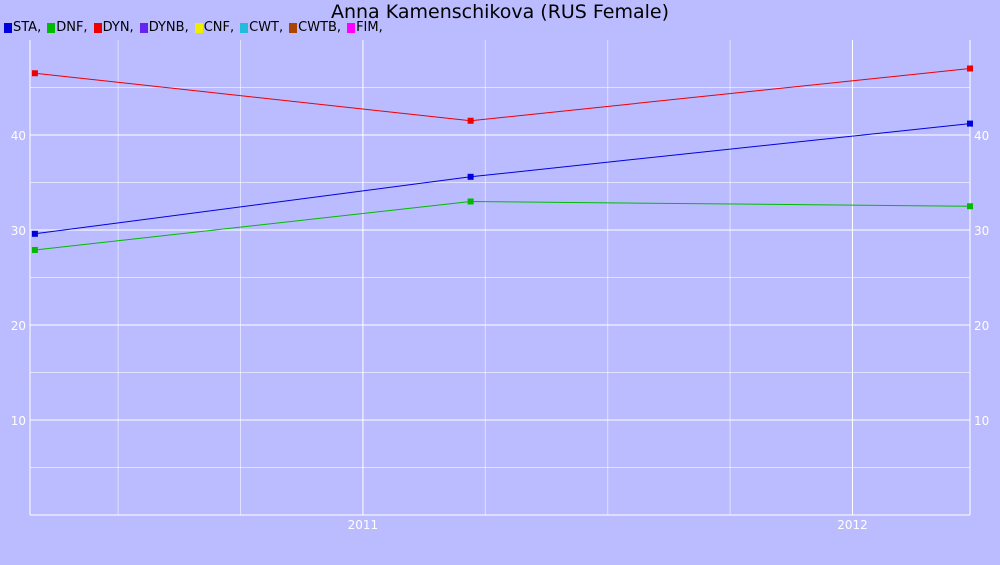  I want to click on x-tick-label: 2012, so click(852, 525).